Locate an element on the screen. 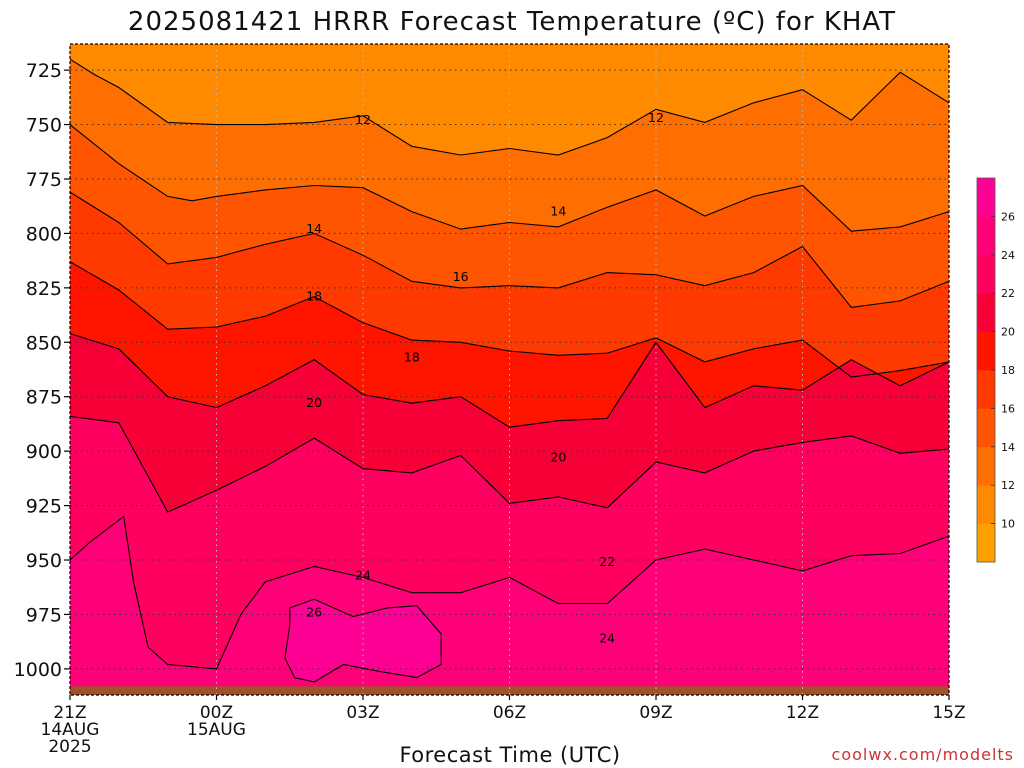 The height and width of the screenshot is (768, 1024). y-tick-label: 725 is located at coordinates (44, 71).